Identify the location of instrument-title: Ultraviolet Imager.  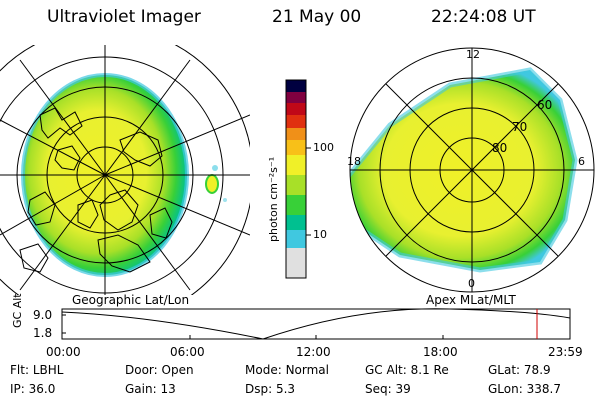
(124, 17).